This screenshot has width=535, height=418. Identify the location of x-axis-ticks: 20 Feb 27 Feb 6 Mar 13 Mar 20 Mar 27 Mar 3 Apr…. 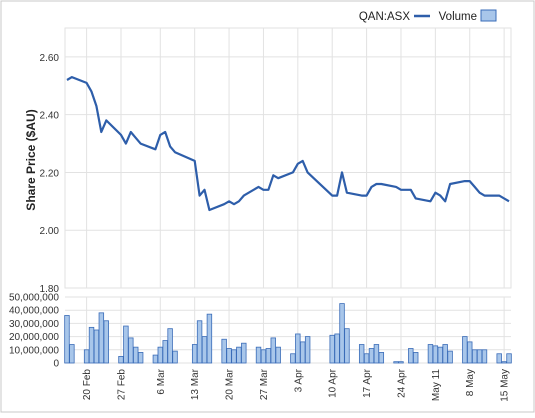
(296, 384).